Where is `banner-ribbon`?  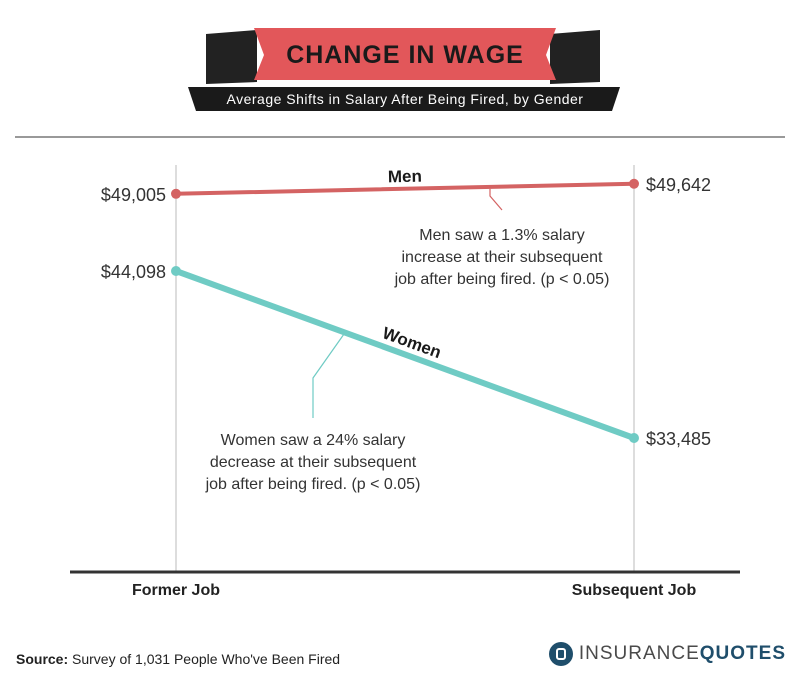
banner-ribbon is located at coordinates (405, 54).